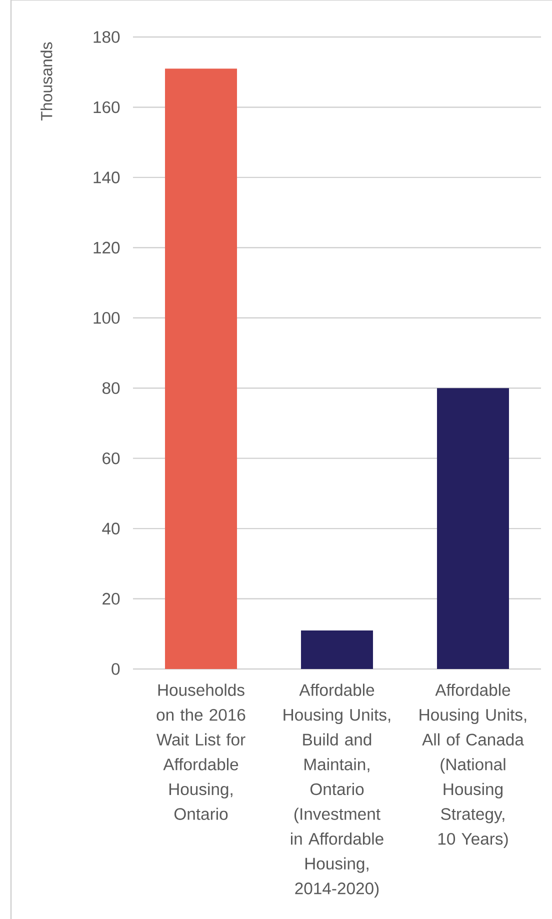 Image resolution: width=552 pixels, height=919 pixels. What do you see at coordinates (337, 791) in the screenshot?
I see `category-label: Affordable Housing Units, Build and Maintain, Ontario (Investment in Affordable Housing, 2014-2020)` at bounding box center [337, 791].